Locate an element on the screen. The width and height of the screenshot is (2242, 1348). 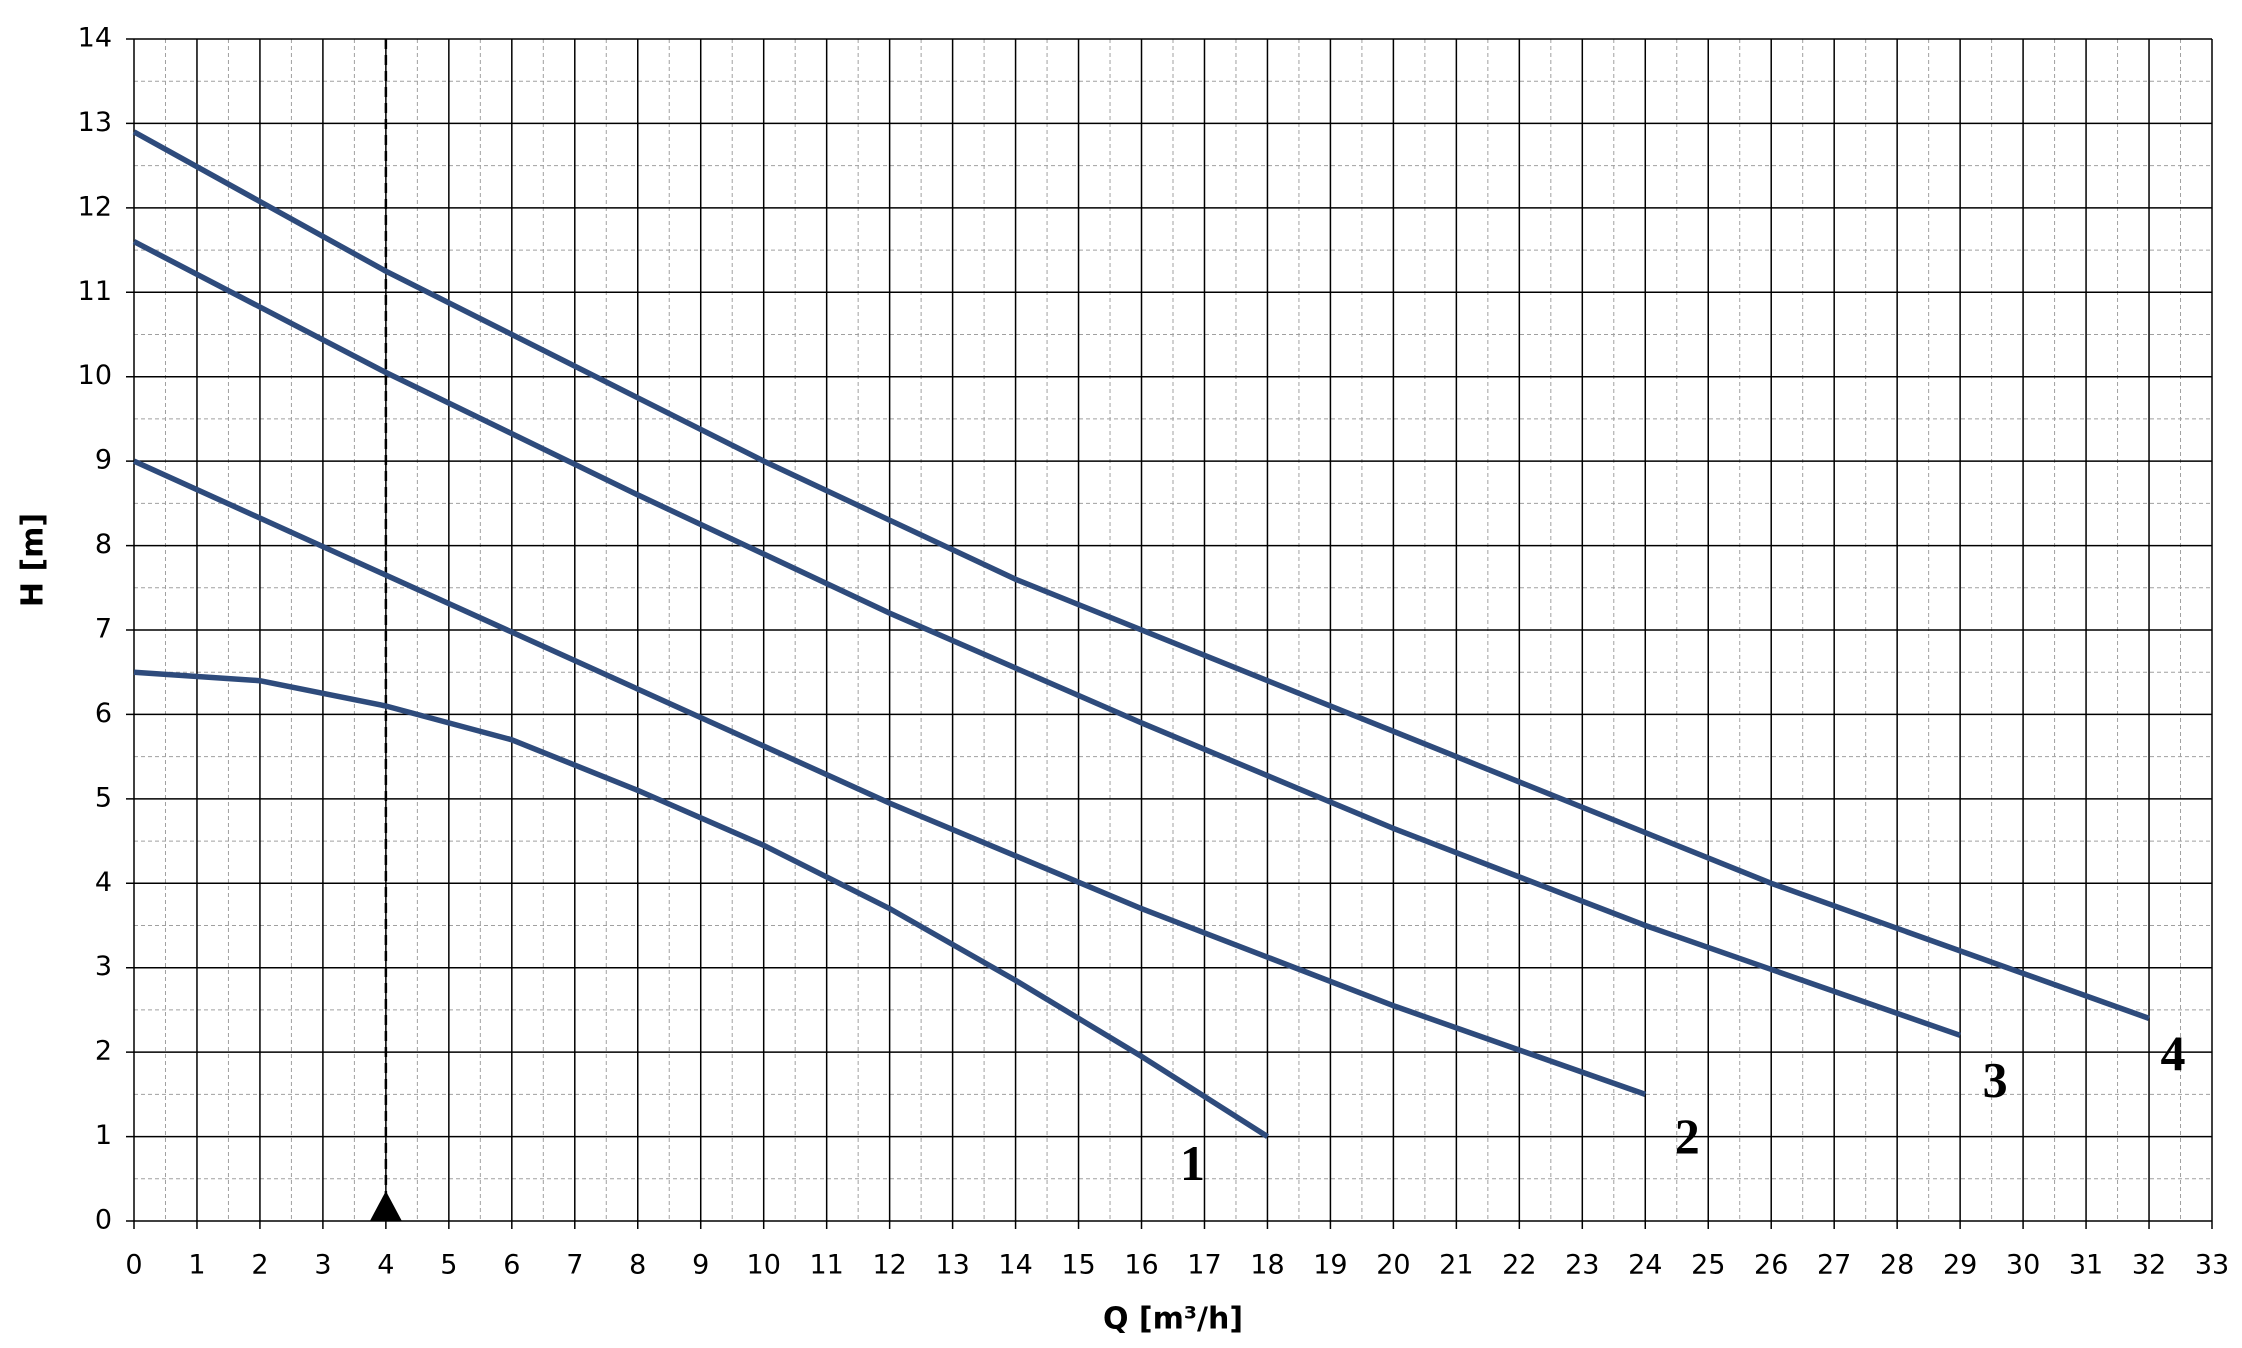
y-tick-label: 0 is located at coordinates (103, 1220).